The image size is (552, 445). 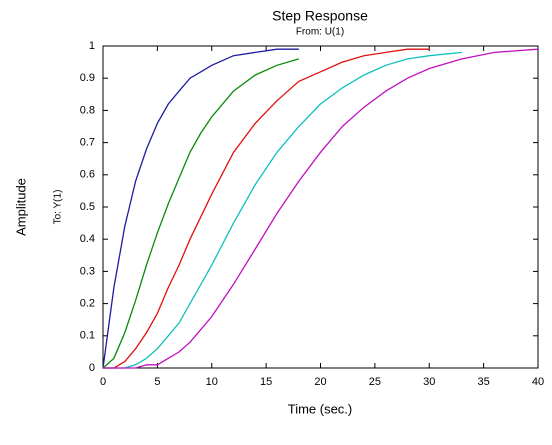 What do you see at coordinates (87, 336) in the screenshot?
I see `y-tick-label: 0.1` at bounding box center [87, 336].